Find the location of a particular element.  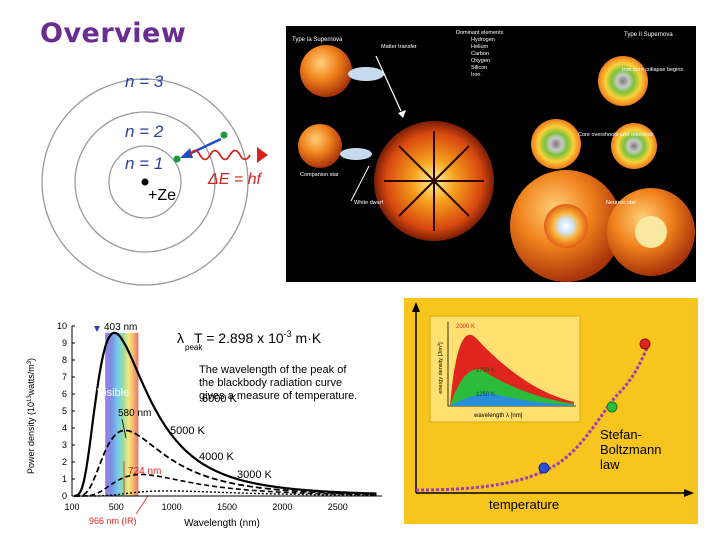

y-tick-label: 9 is located at coordinates (64, 343).